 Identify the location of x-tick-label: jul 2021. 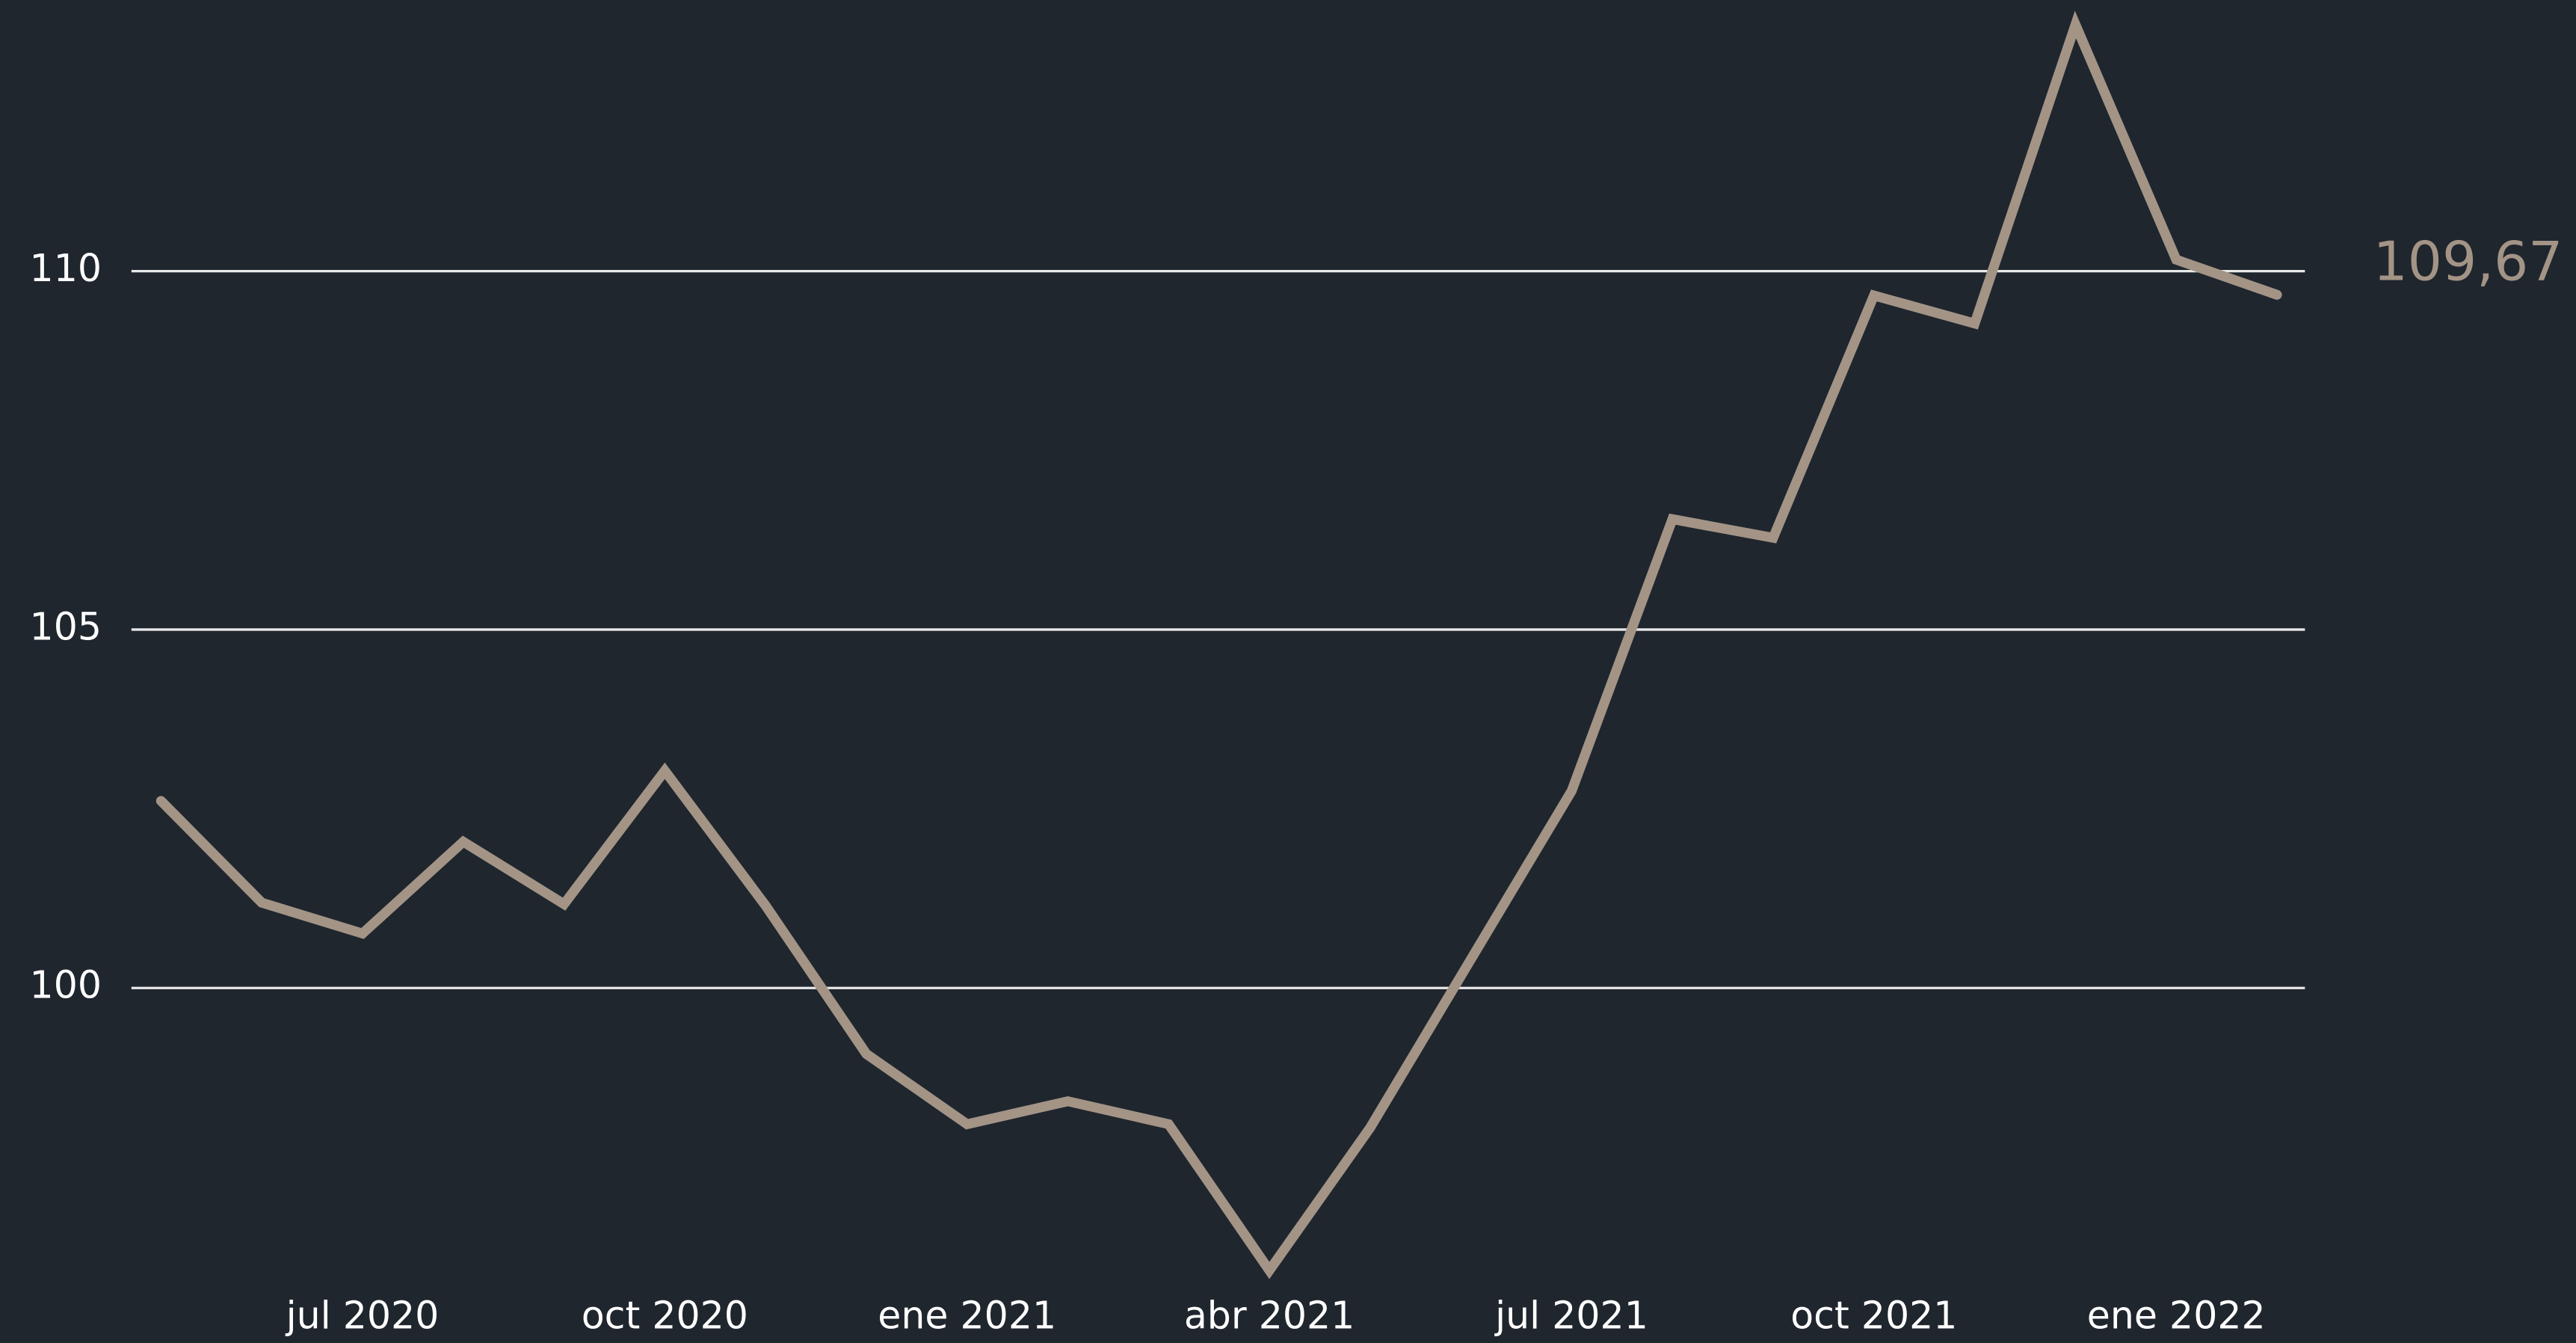
(1571, 1315).